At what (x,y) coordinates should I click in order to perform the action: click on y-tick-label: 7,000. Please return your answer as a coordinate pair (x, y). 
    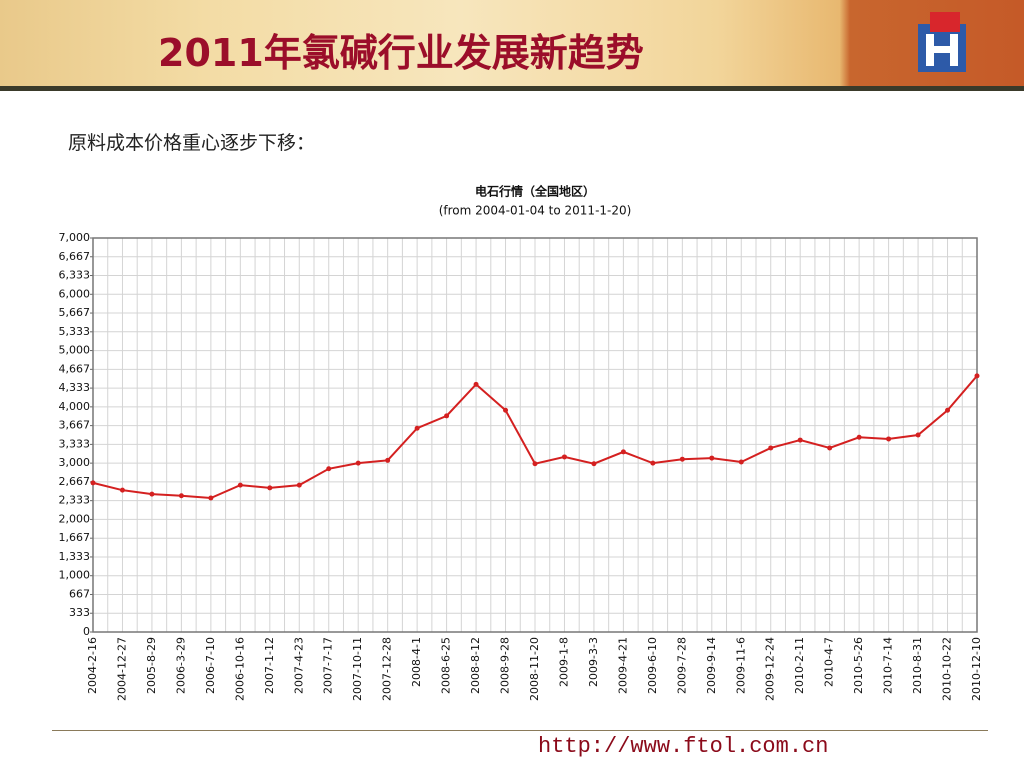
    Looking at the image, I should click on (75, 237).